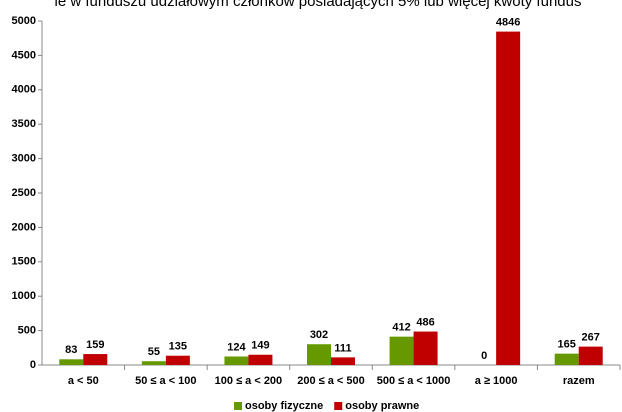 The image size is (622, 412). Describe the element at coordinates (95, 345) in the screenshot. I see `data-label: 159` at that location.